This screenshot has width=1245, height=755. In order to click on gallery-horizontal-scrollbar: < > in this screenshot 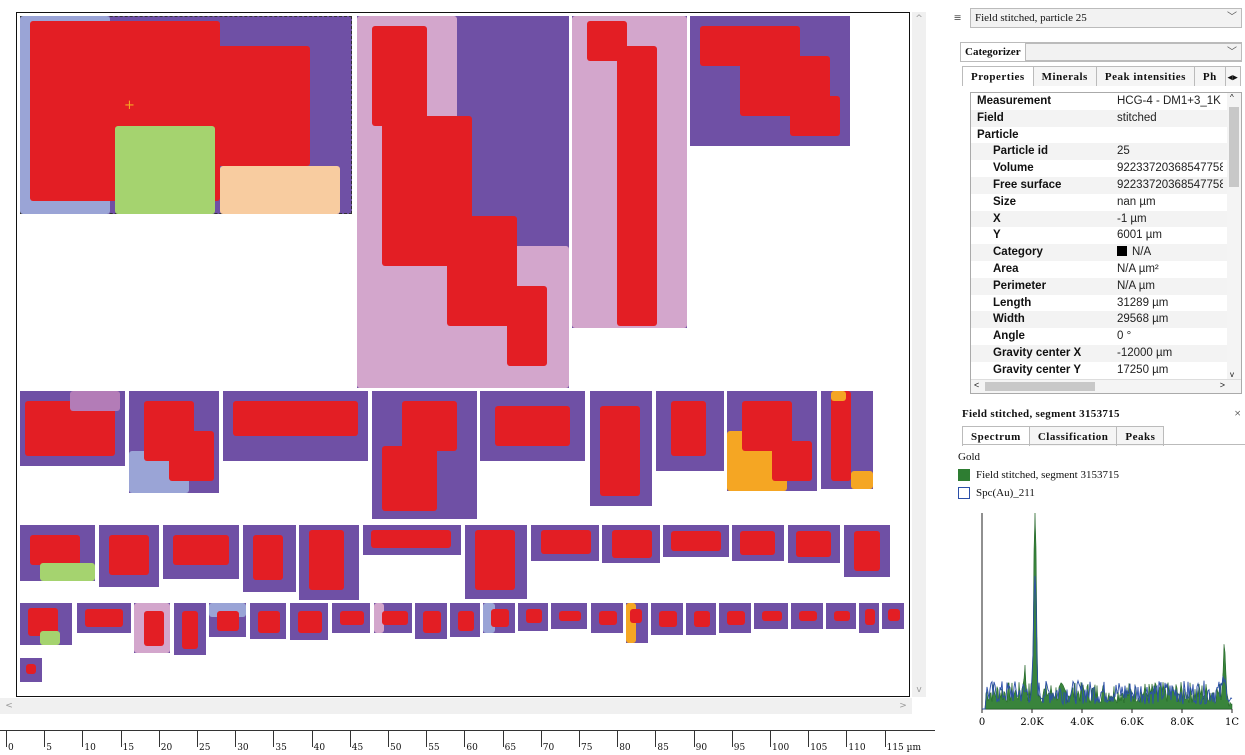, I will do `click(456, 706)`.